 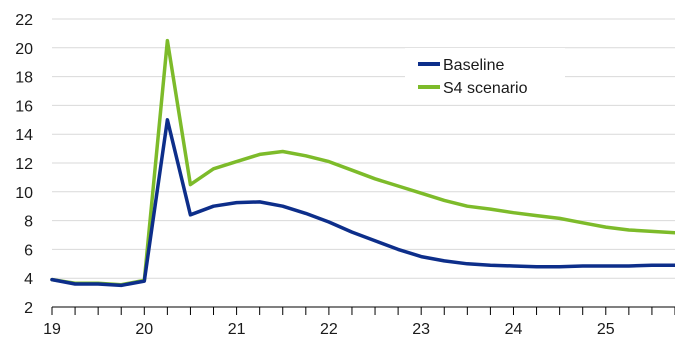 I want to click on y-tick-label: 10, so click(x=24, y=193).